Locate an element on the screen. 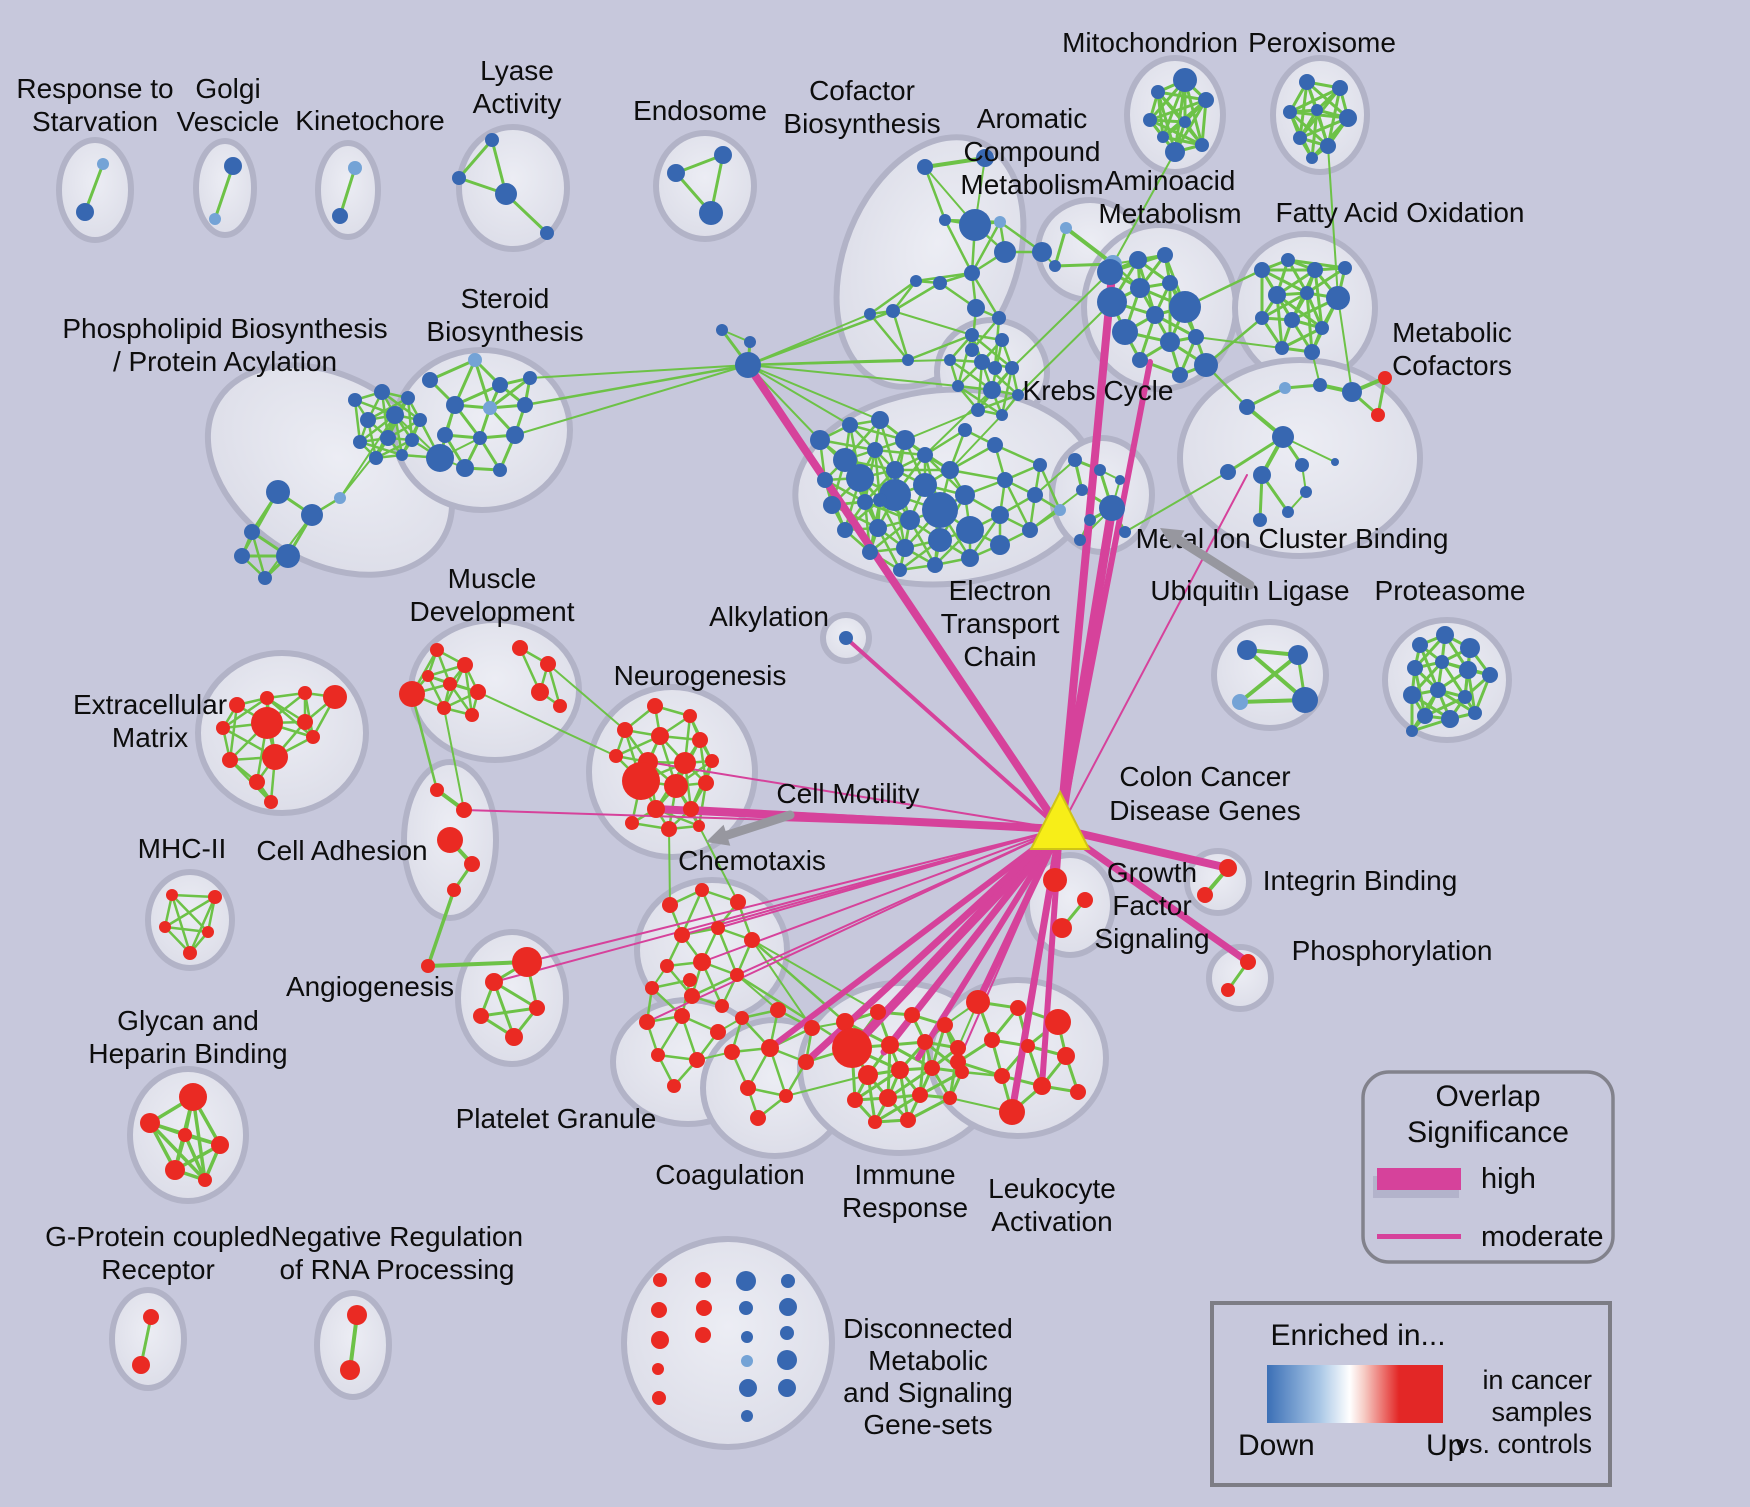 This screenshot has height=1507, width=1750. cluster-label-fatty-acid-oxidation: Fatty Acid Oxidation is located at coordinates (1399, 212).